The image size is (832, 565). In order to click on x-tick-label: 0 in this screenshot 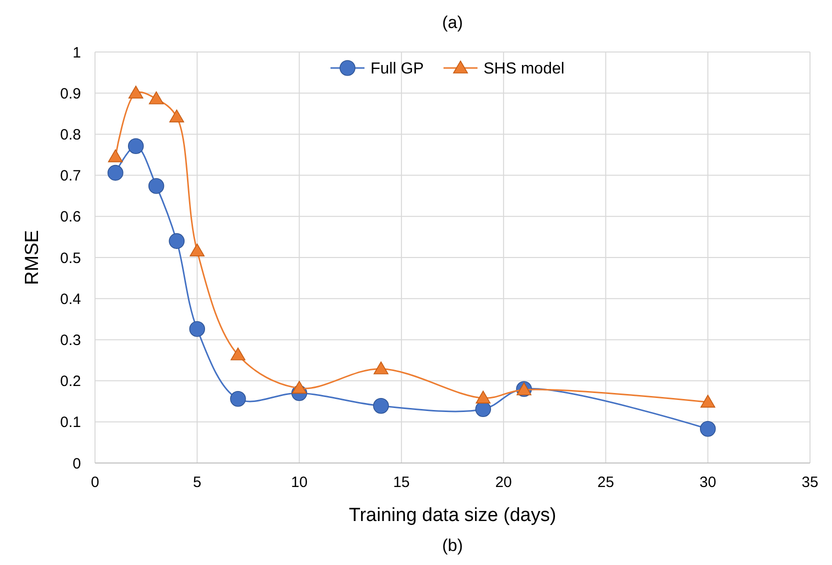, I will do `click(95, 482)`.